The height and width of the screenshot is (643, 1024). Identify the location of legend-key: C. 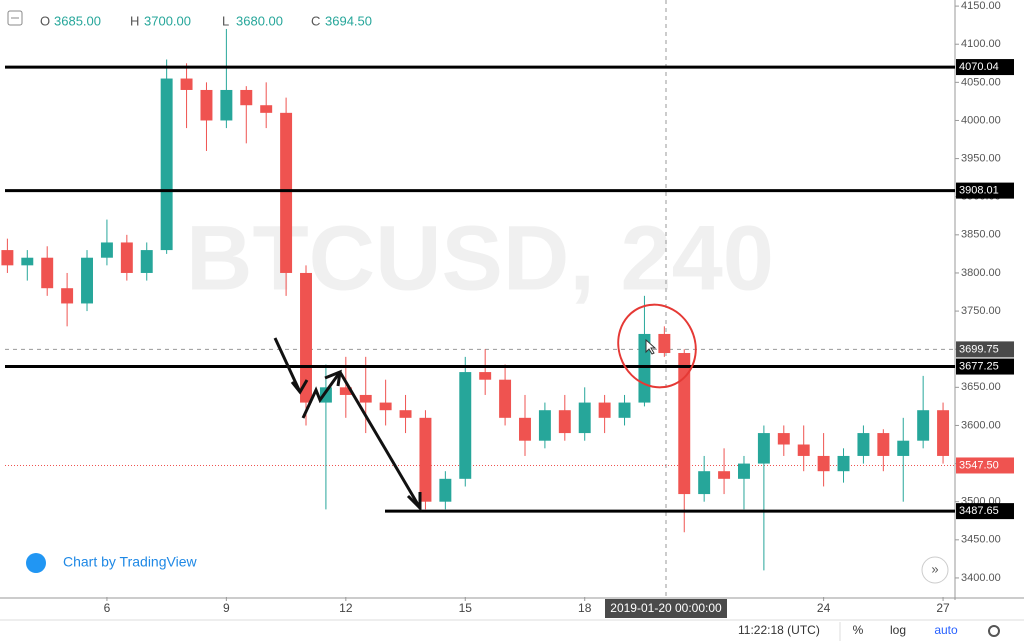
(315, 20).